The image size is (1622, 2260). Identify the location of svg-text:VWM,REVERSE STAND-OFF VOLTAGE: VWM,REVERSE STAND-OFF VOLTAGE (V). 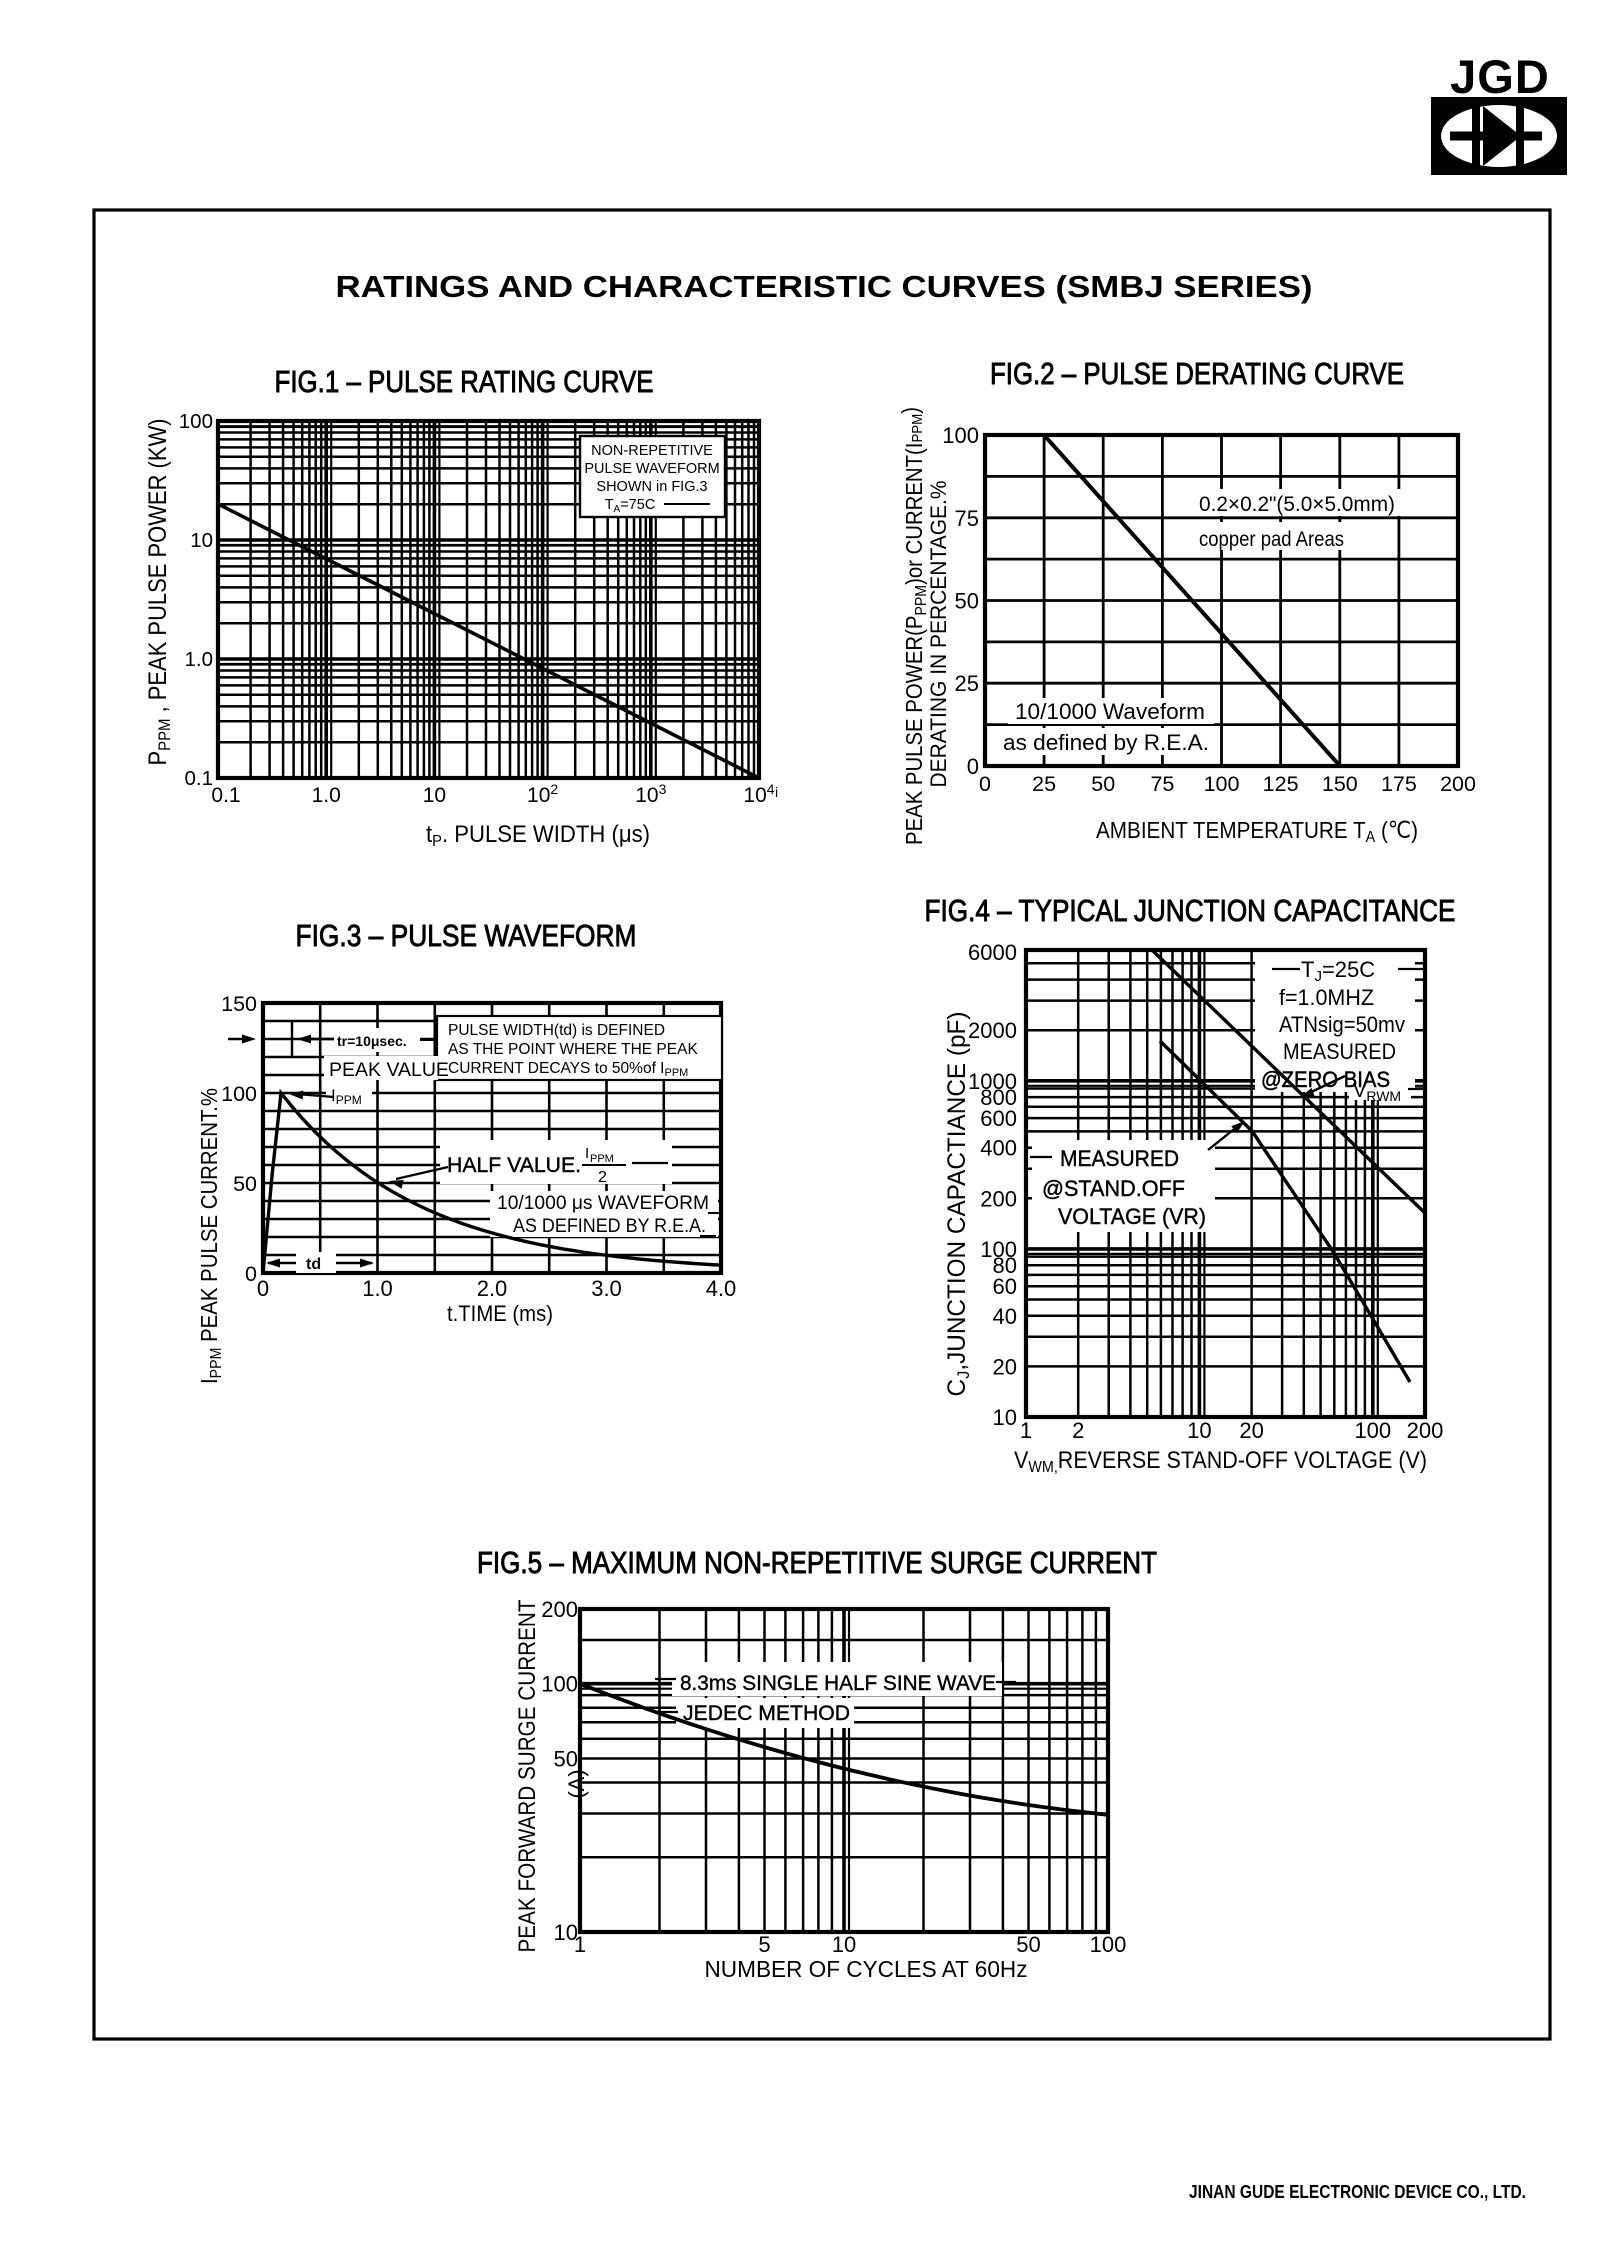
(1220, 1461).